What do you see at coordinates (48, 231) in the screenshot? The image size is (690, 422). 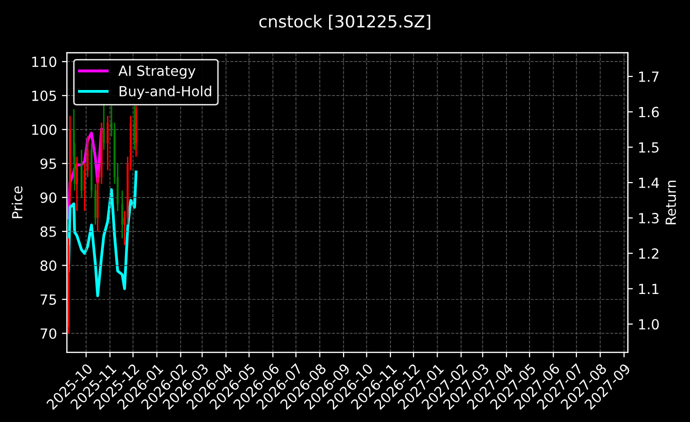 I see `y-tick-label: 85` at bounding box center [48, 231].